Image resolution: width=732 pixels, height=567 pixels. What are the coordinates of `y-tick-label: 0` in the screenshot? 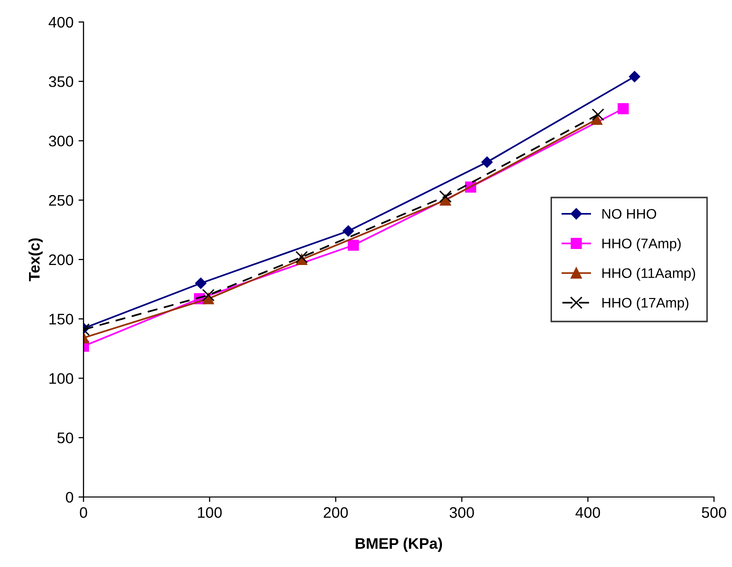 It's located at (70, 497).